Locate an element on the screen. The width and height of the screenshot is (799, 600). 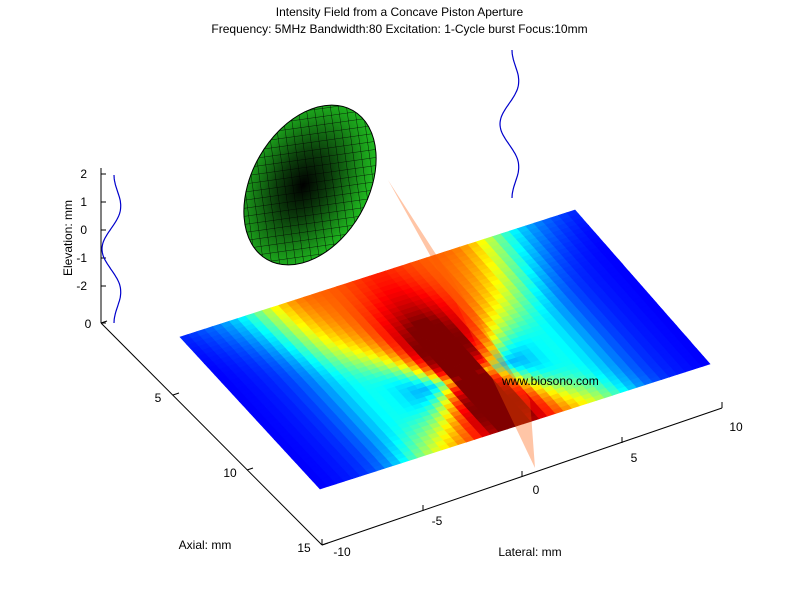
axial-tick-label: 5 is located at coordinates (158, 398).